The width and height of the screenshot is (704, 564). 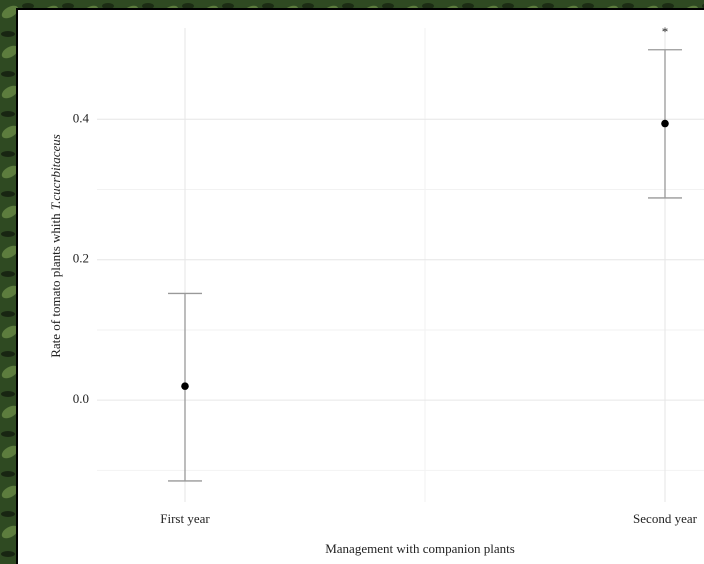 What do you see at coordinates (81, 258) in the screenshot?
I see `y-tick-label: 0.2` at bounding box center [81, 258].